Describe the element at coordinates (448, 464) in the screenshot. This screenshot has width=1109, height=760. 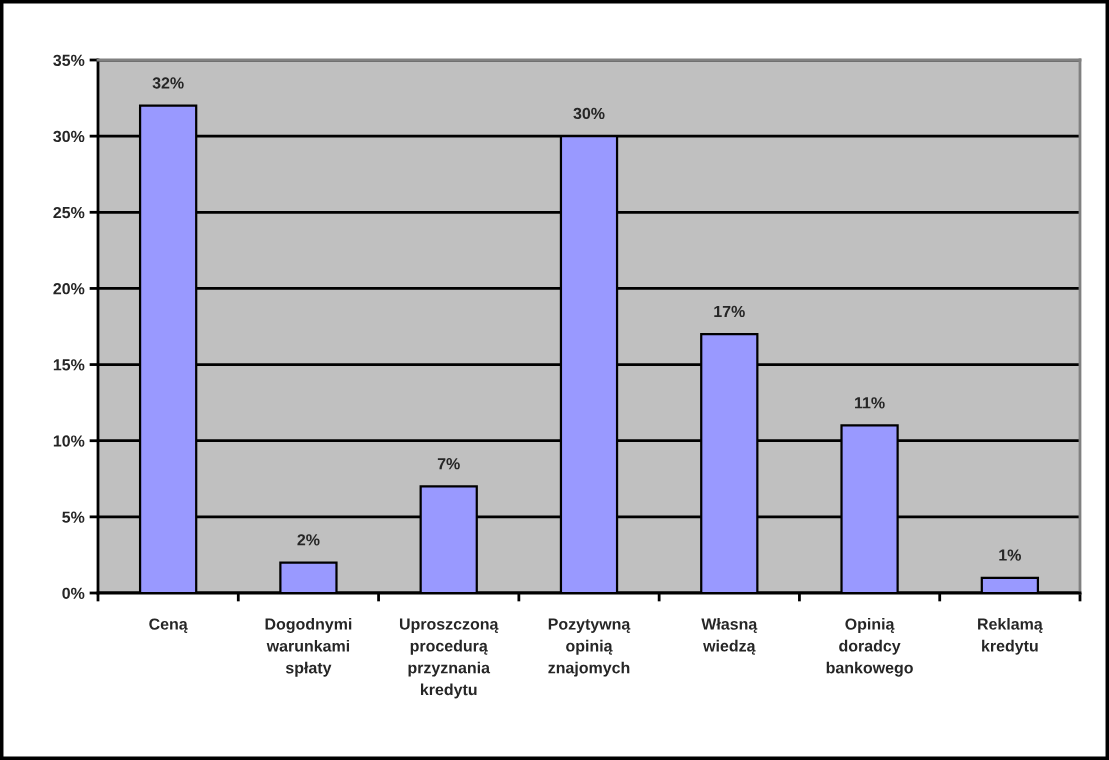
I see `data-label: 7%` at that location.